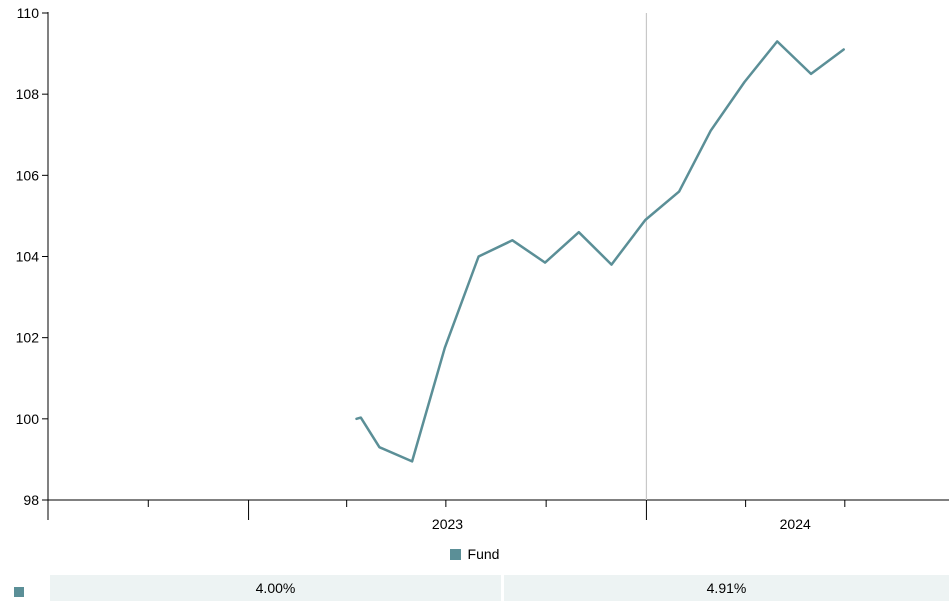 This screenshot has height=601, width=949. I want to click on y-tick-label: 102, so click(28, 338).